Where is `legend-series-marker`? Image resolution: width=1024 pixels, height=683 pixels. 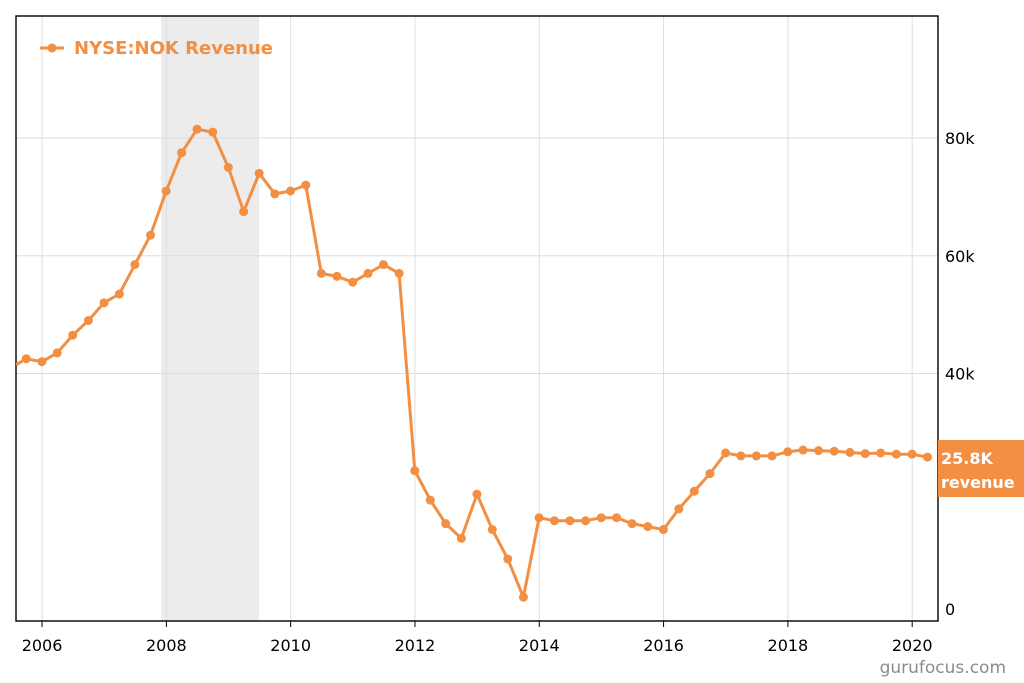 legend-series-marker is located at coordinates (52, 48).